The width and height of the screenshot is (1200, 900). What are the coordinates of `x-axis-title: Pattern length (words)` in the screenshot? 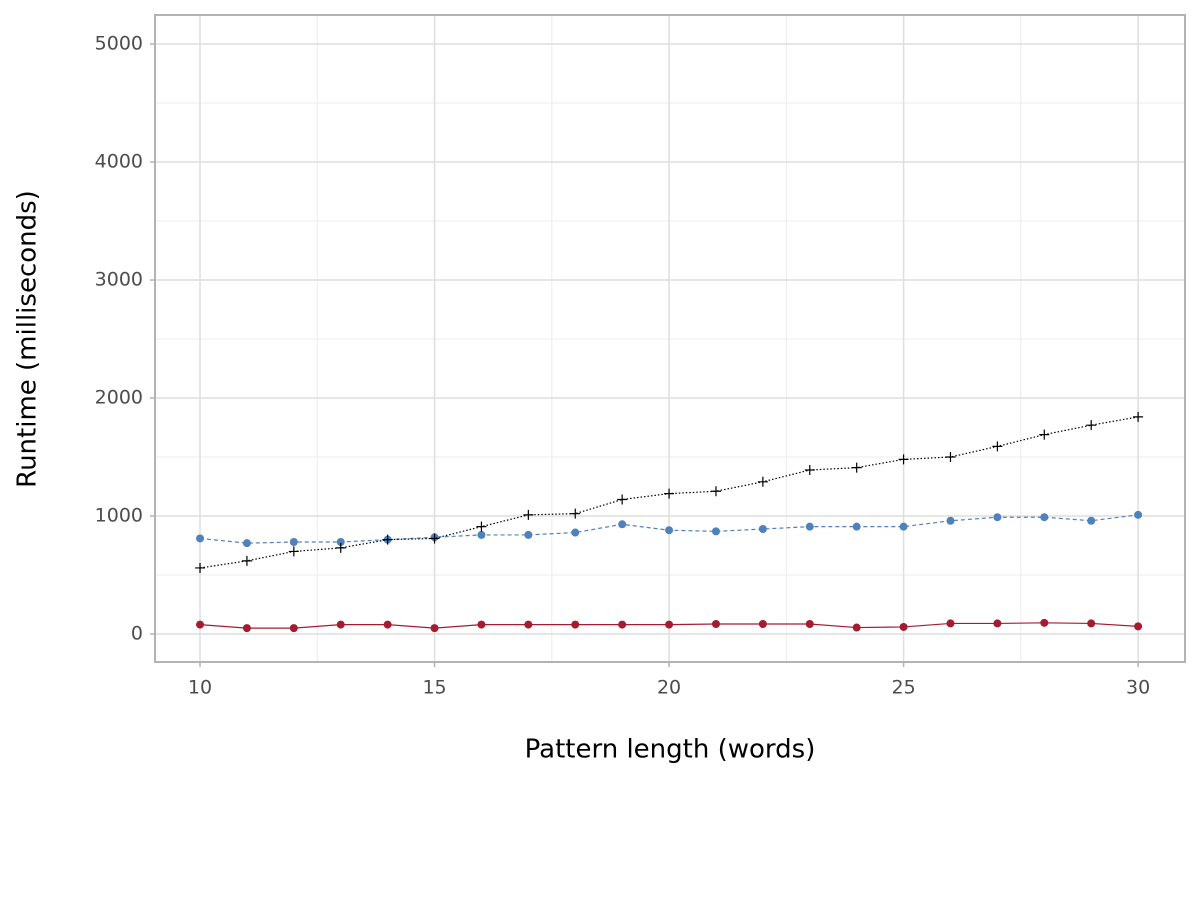 It's located at (670, 750).